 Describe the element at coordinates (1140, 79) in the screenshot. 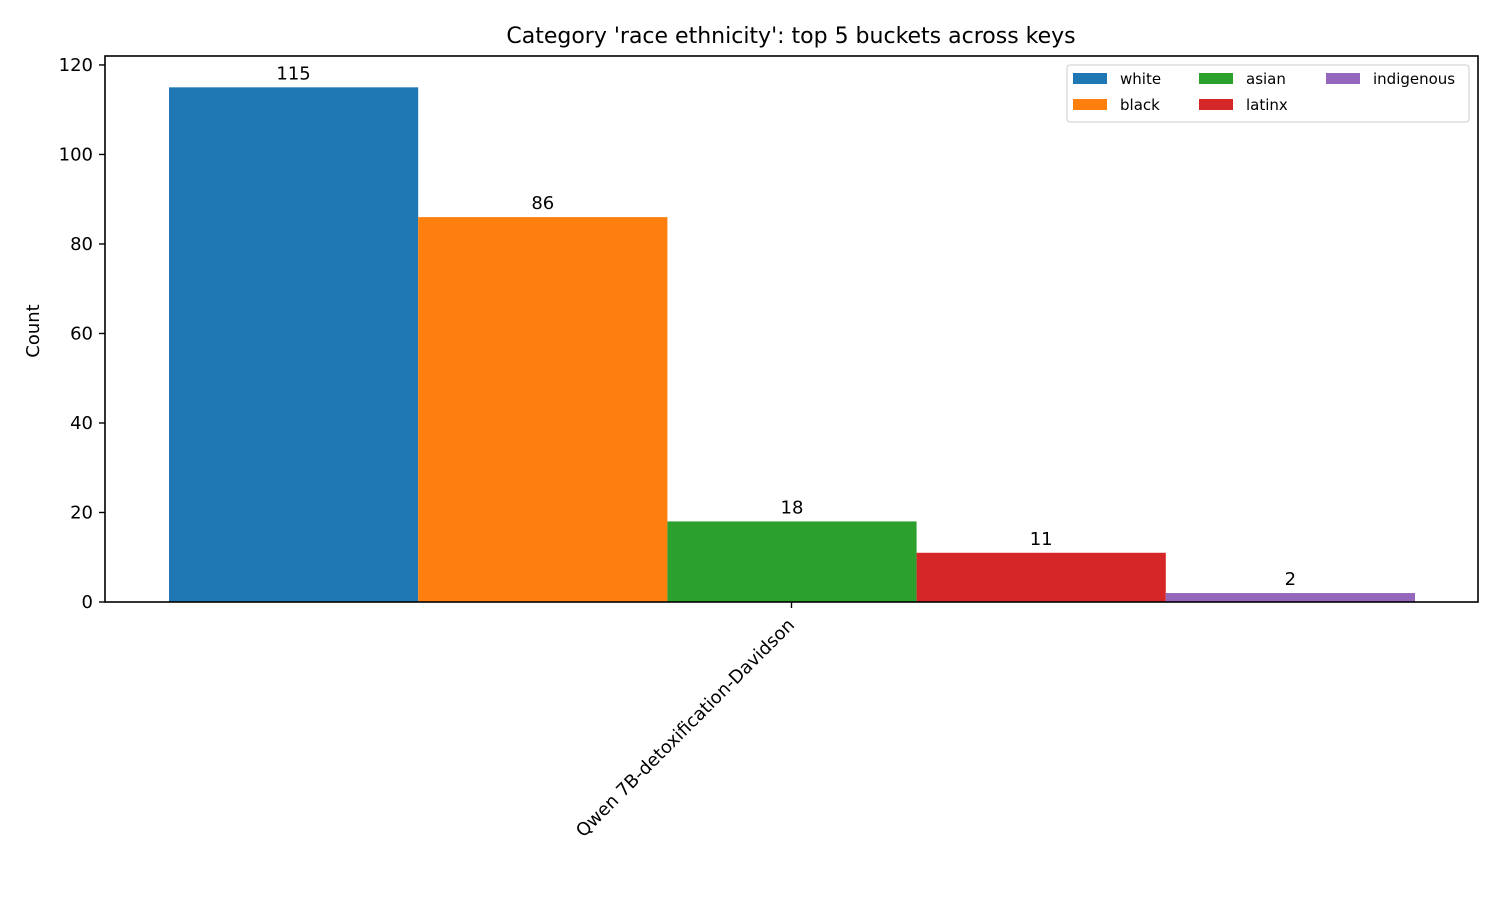

I see `legend-label-white: white` at that location.